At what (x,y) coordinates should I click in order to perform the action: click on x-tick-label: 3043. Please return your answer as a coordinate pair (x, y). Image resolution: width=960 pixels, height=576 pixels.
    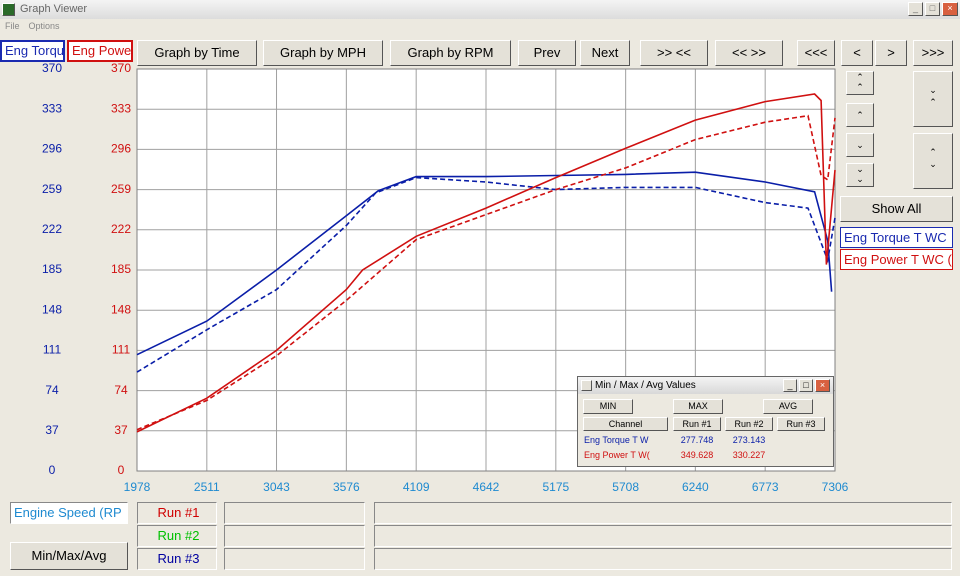
    Looking at the image, I should click on (276, 487).